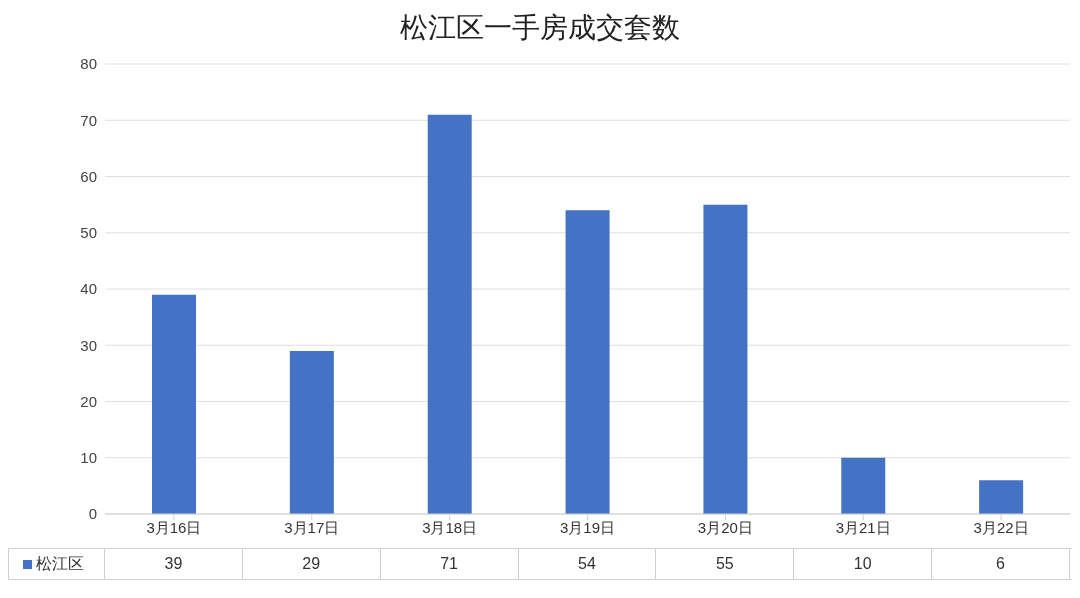  Describe the element at coordinates (88, 120) in the screenshot. I see `y-tick-label: 70` at that location.